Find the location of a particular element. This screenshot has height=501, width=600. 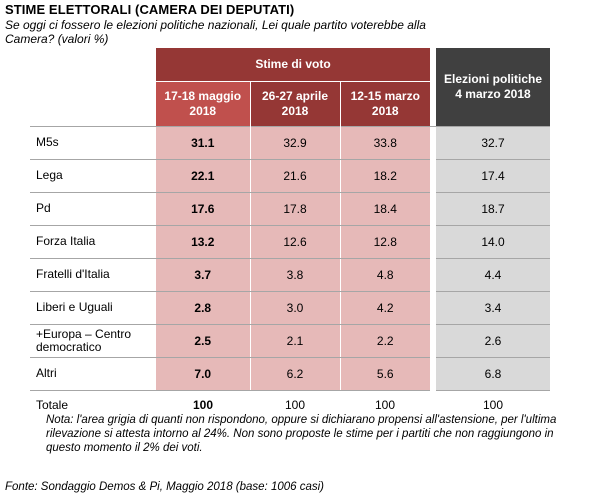

table-row: Pd 17.6 17.8 18.4 18.7 is located at coordinates (290, 209).